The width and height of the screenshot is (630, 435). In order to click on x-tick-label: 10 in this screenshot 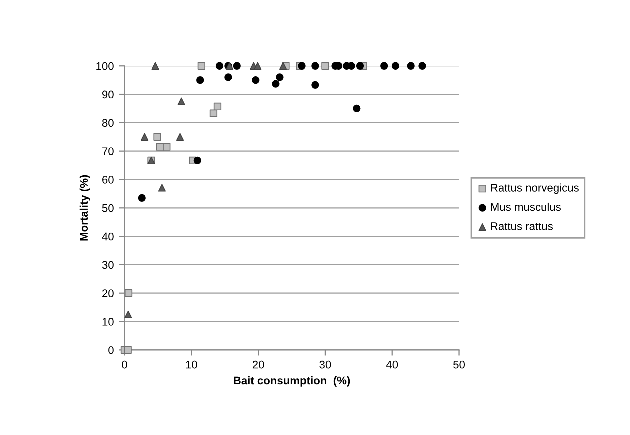, I will do `click(192, 364)`.